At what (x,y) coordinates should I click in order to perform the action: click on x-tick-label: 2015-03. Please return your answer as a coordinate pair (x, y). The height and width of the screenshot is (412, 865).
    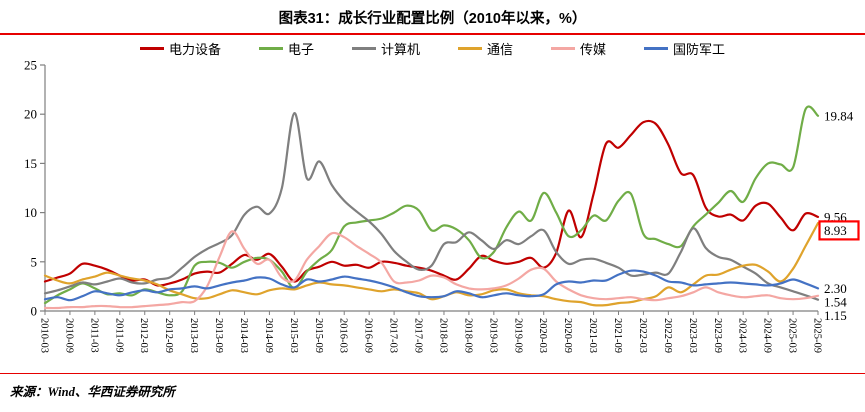
    Looking at the image, I should click on (293, 335).